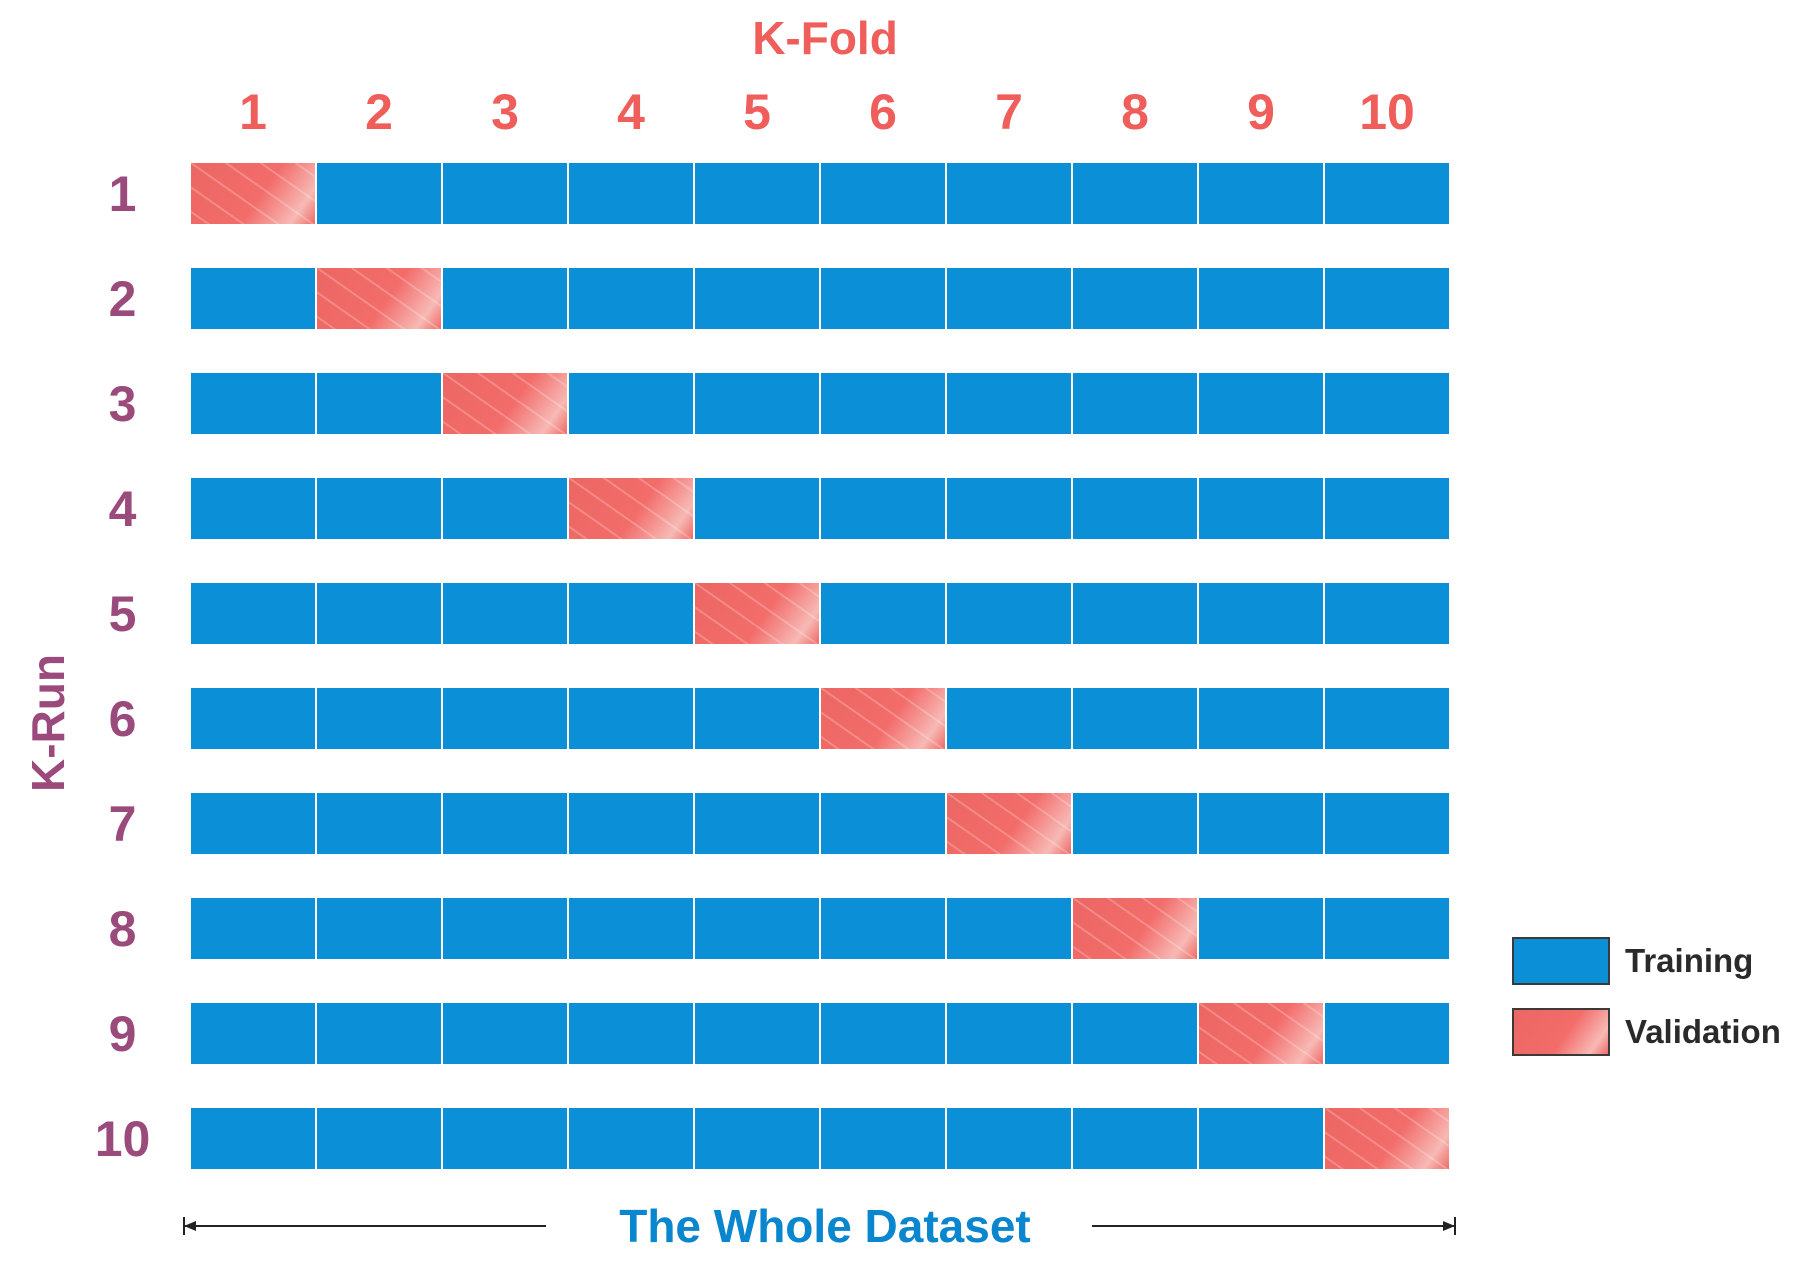  Describe the element at coordinates (253, 1138) in the screenshot. I see `training-cell-run10-fold1` at that location.